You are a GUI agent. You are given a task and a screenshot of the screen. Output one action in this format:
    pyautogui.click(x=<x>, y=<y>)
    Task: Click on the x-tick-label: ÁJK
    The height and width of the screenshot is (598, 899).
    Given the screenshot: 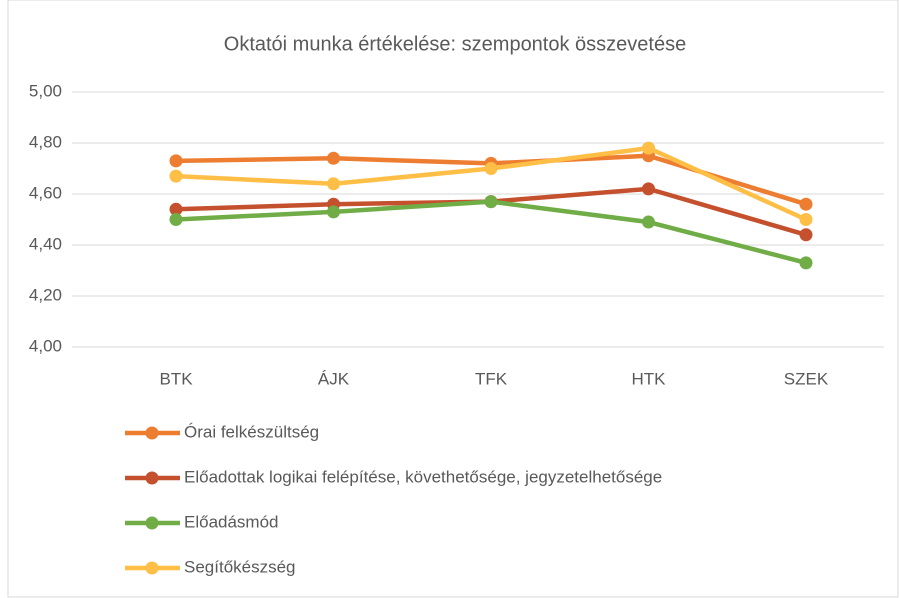 What is the action you would take?
    pyautogui.click(x=334, y=378)
    